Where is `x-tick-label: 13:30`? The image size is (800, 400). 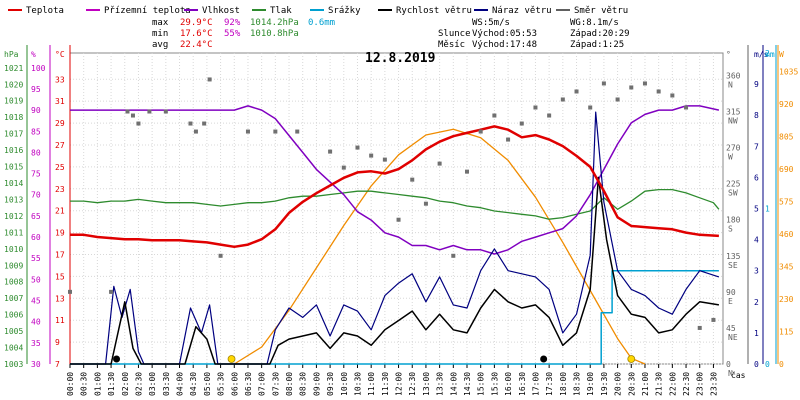
x-tick-label: 13:30 is located at coordinates (440, 384).